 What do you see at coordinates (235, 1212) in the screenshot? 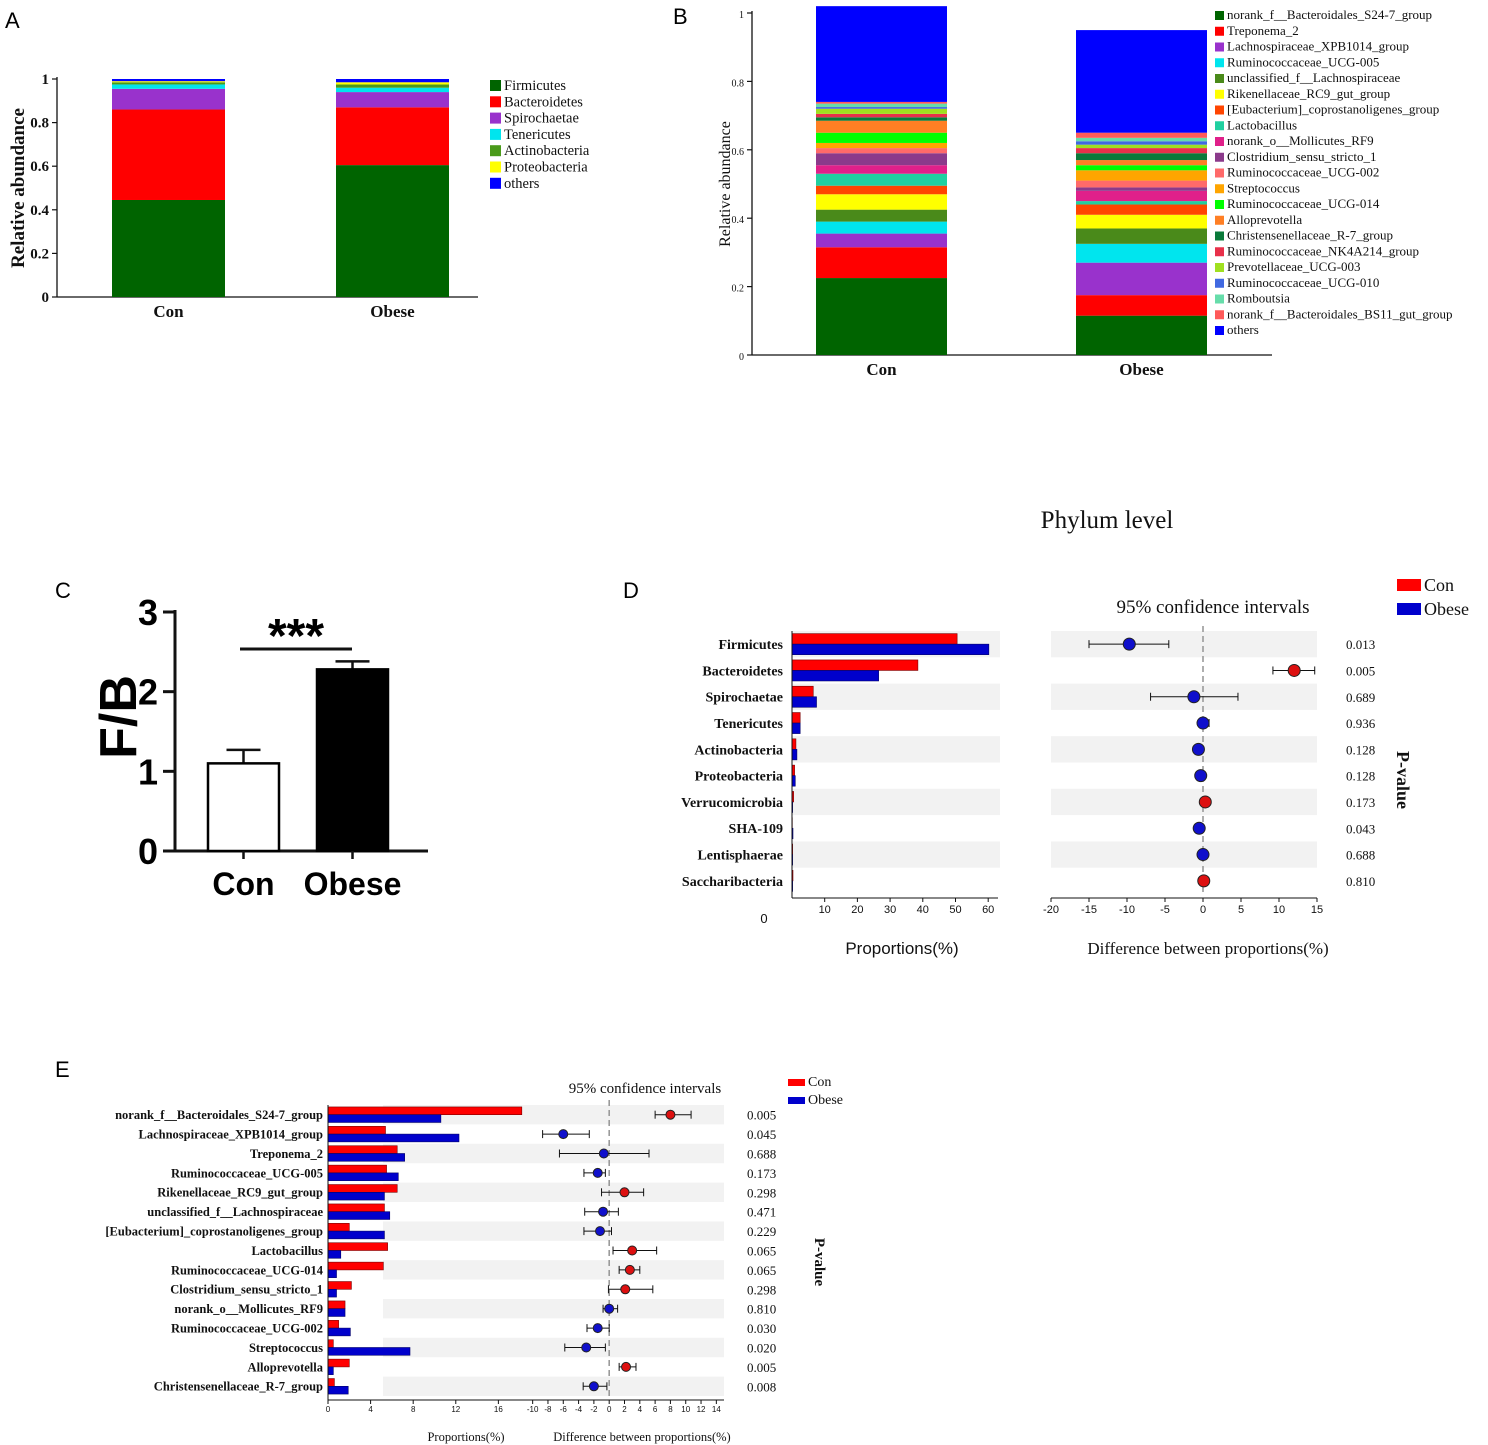
I see `category-label: unclassified_f__Lachnospiraceae` at bounding box center [235, 1212].